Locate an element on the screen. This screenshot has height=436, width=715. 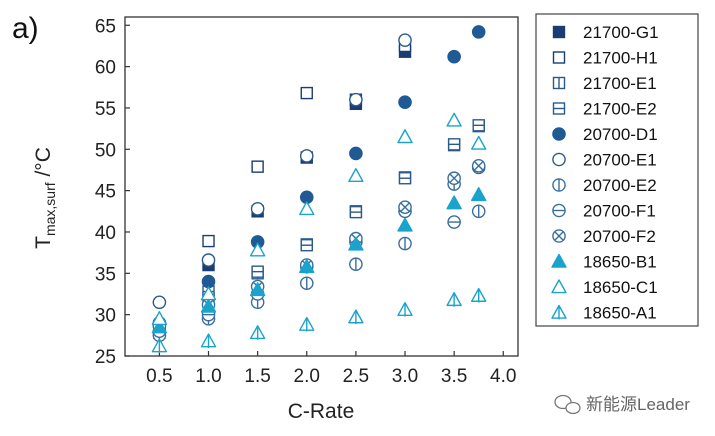
x-tick-label: 0.5 is located at coordinates (159, 376).